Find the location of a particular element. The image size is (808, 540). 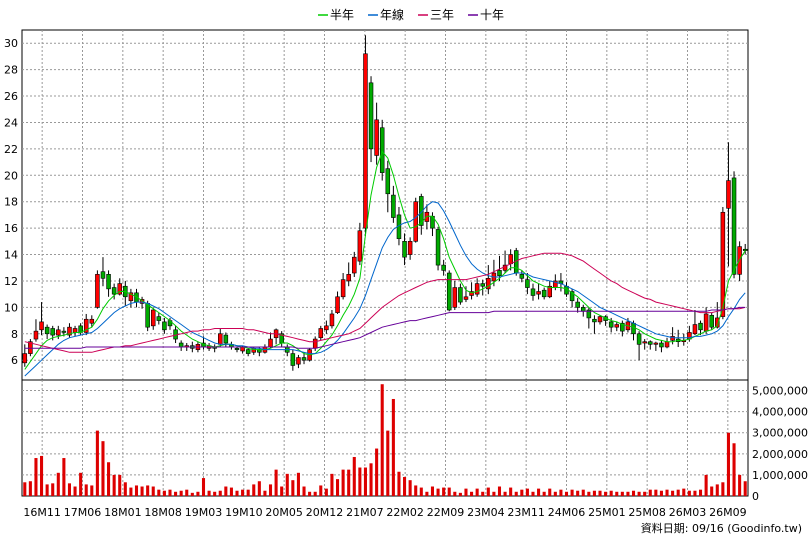

data-source-note: 資料日期: 09/16 (Goodinfo.tw) is located at coordinates (721, 528).